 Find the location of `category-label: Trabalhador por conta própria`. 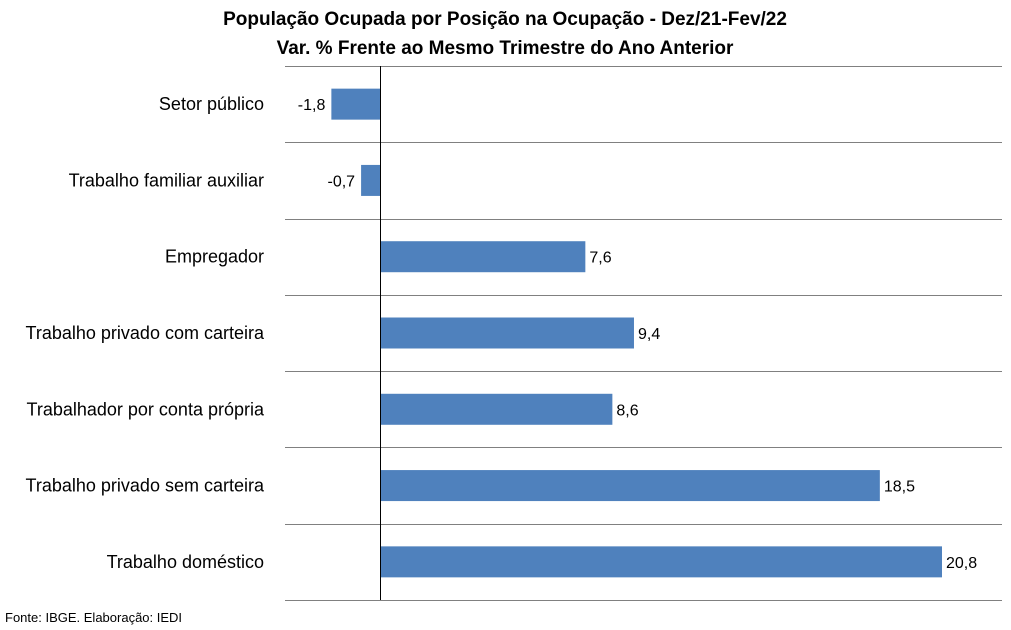

category-label: Trabalhador por conta própria is located at coordinates (146, 409).